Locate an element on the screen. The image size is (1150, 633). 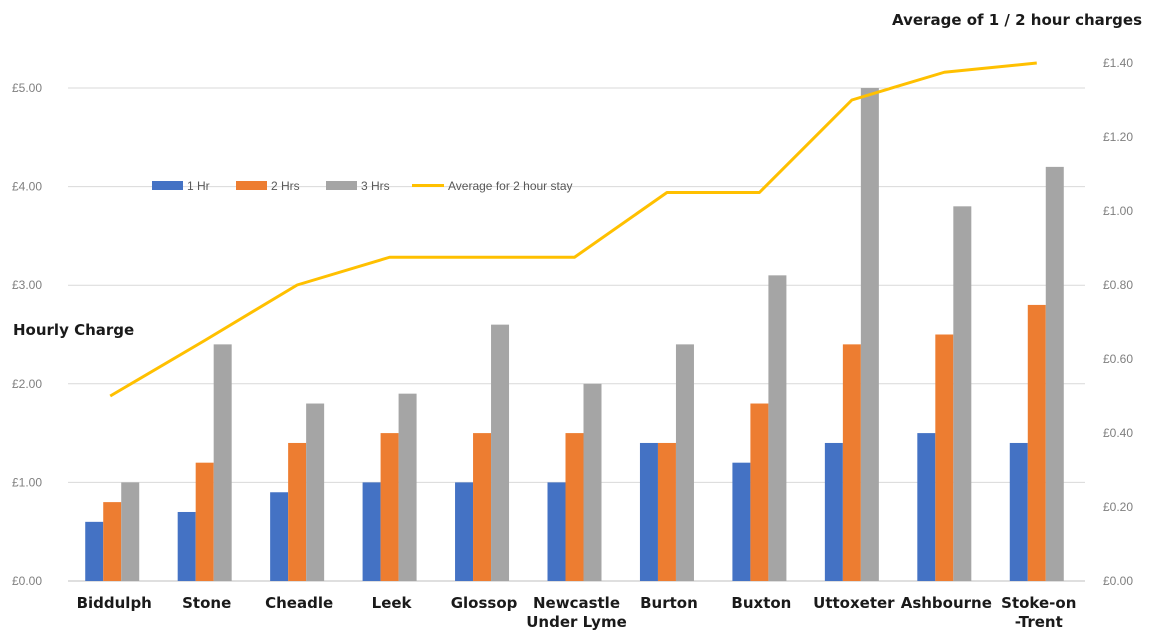
category-label: Biddulph is located at coordinates (114, 603).